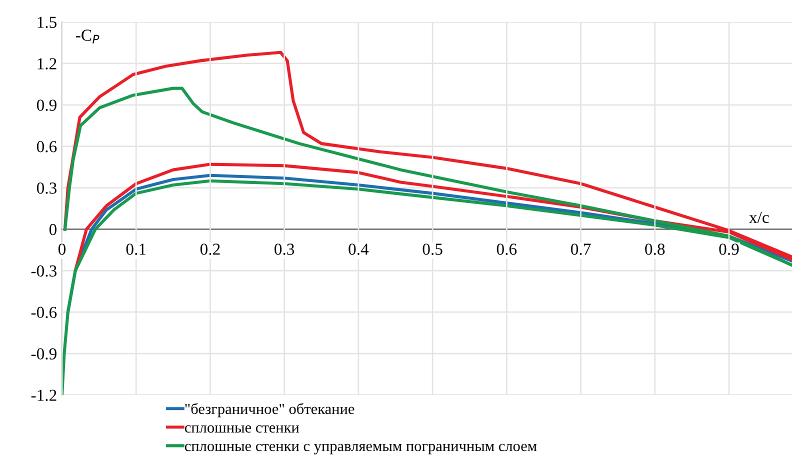  I want to click on x-tick-label: 0.5, so click(432, 249).